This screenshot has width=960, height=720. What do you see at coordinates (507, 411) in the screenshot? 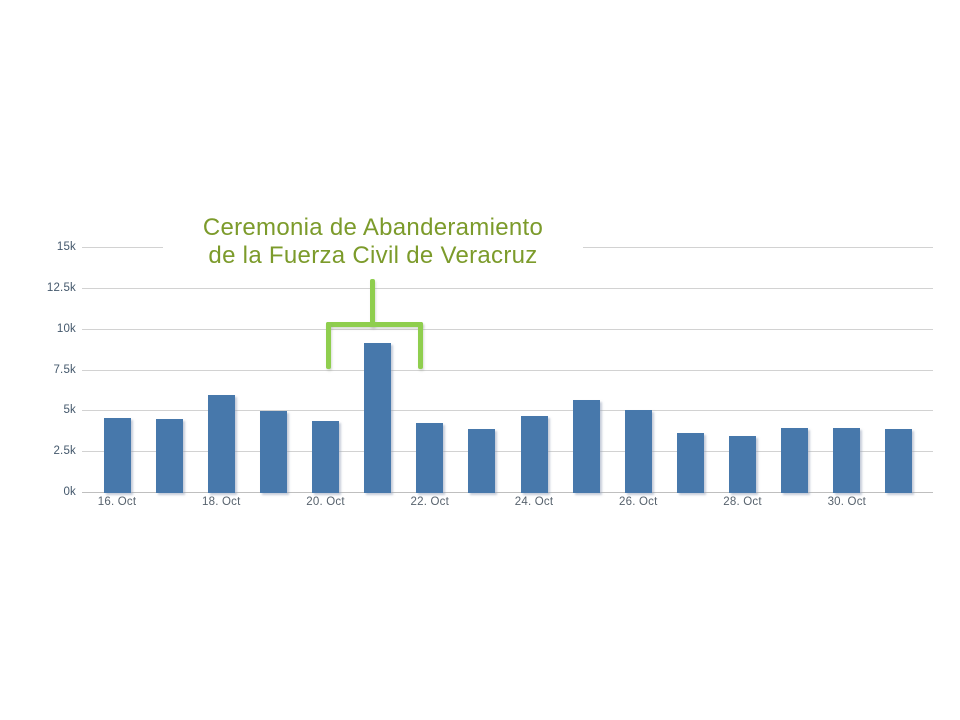
I see `gridline-5k` at bounding box center [507, 411].